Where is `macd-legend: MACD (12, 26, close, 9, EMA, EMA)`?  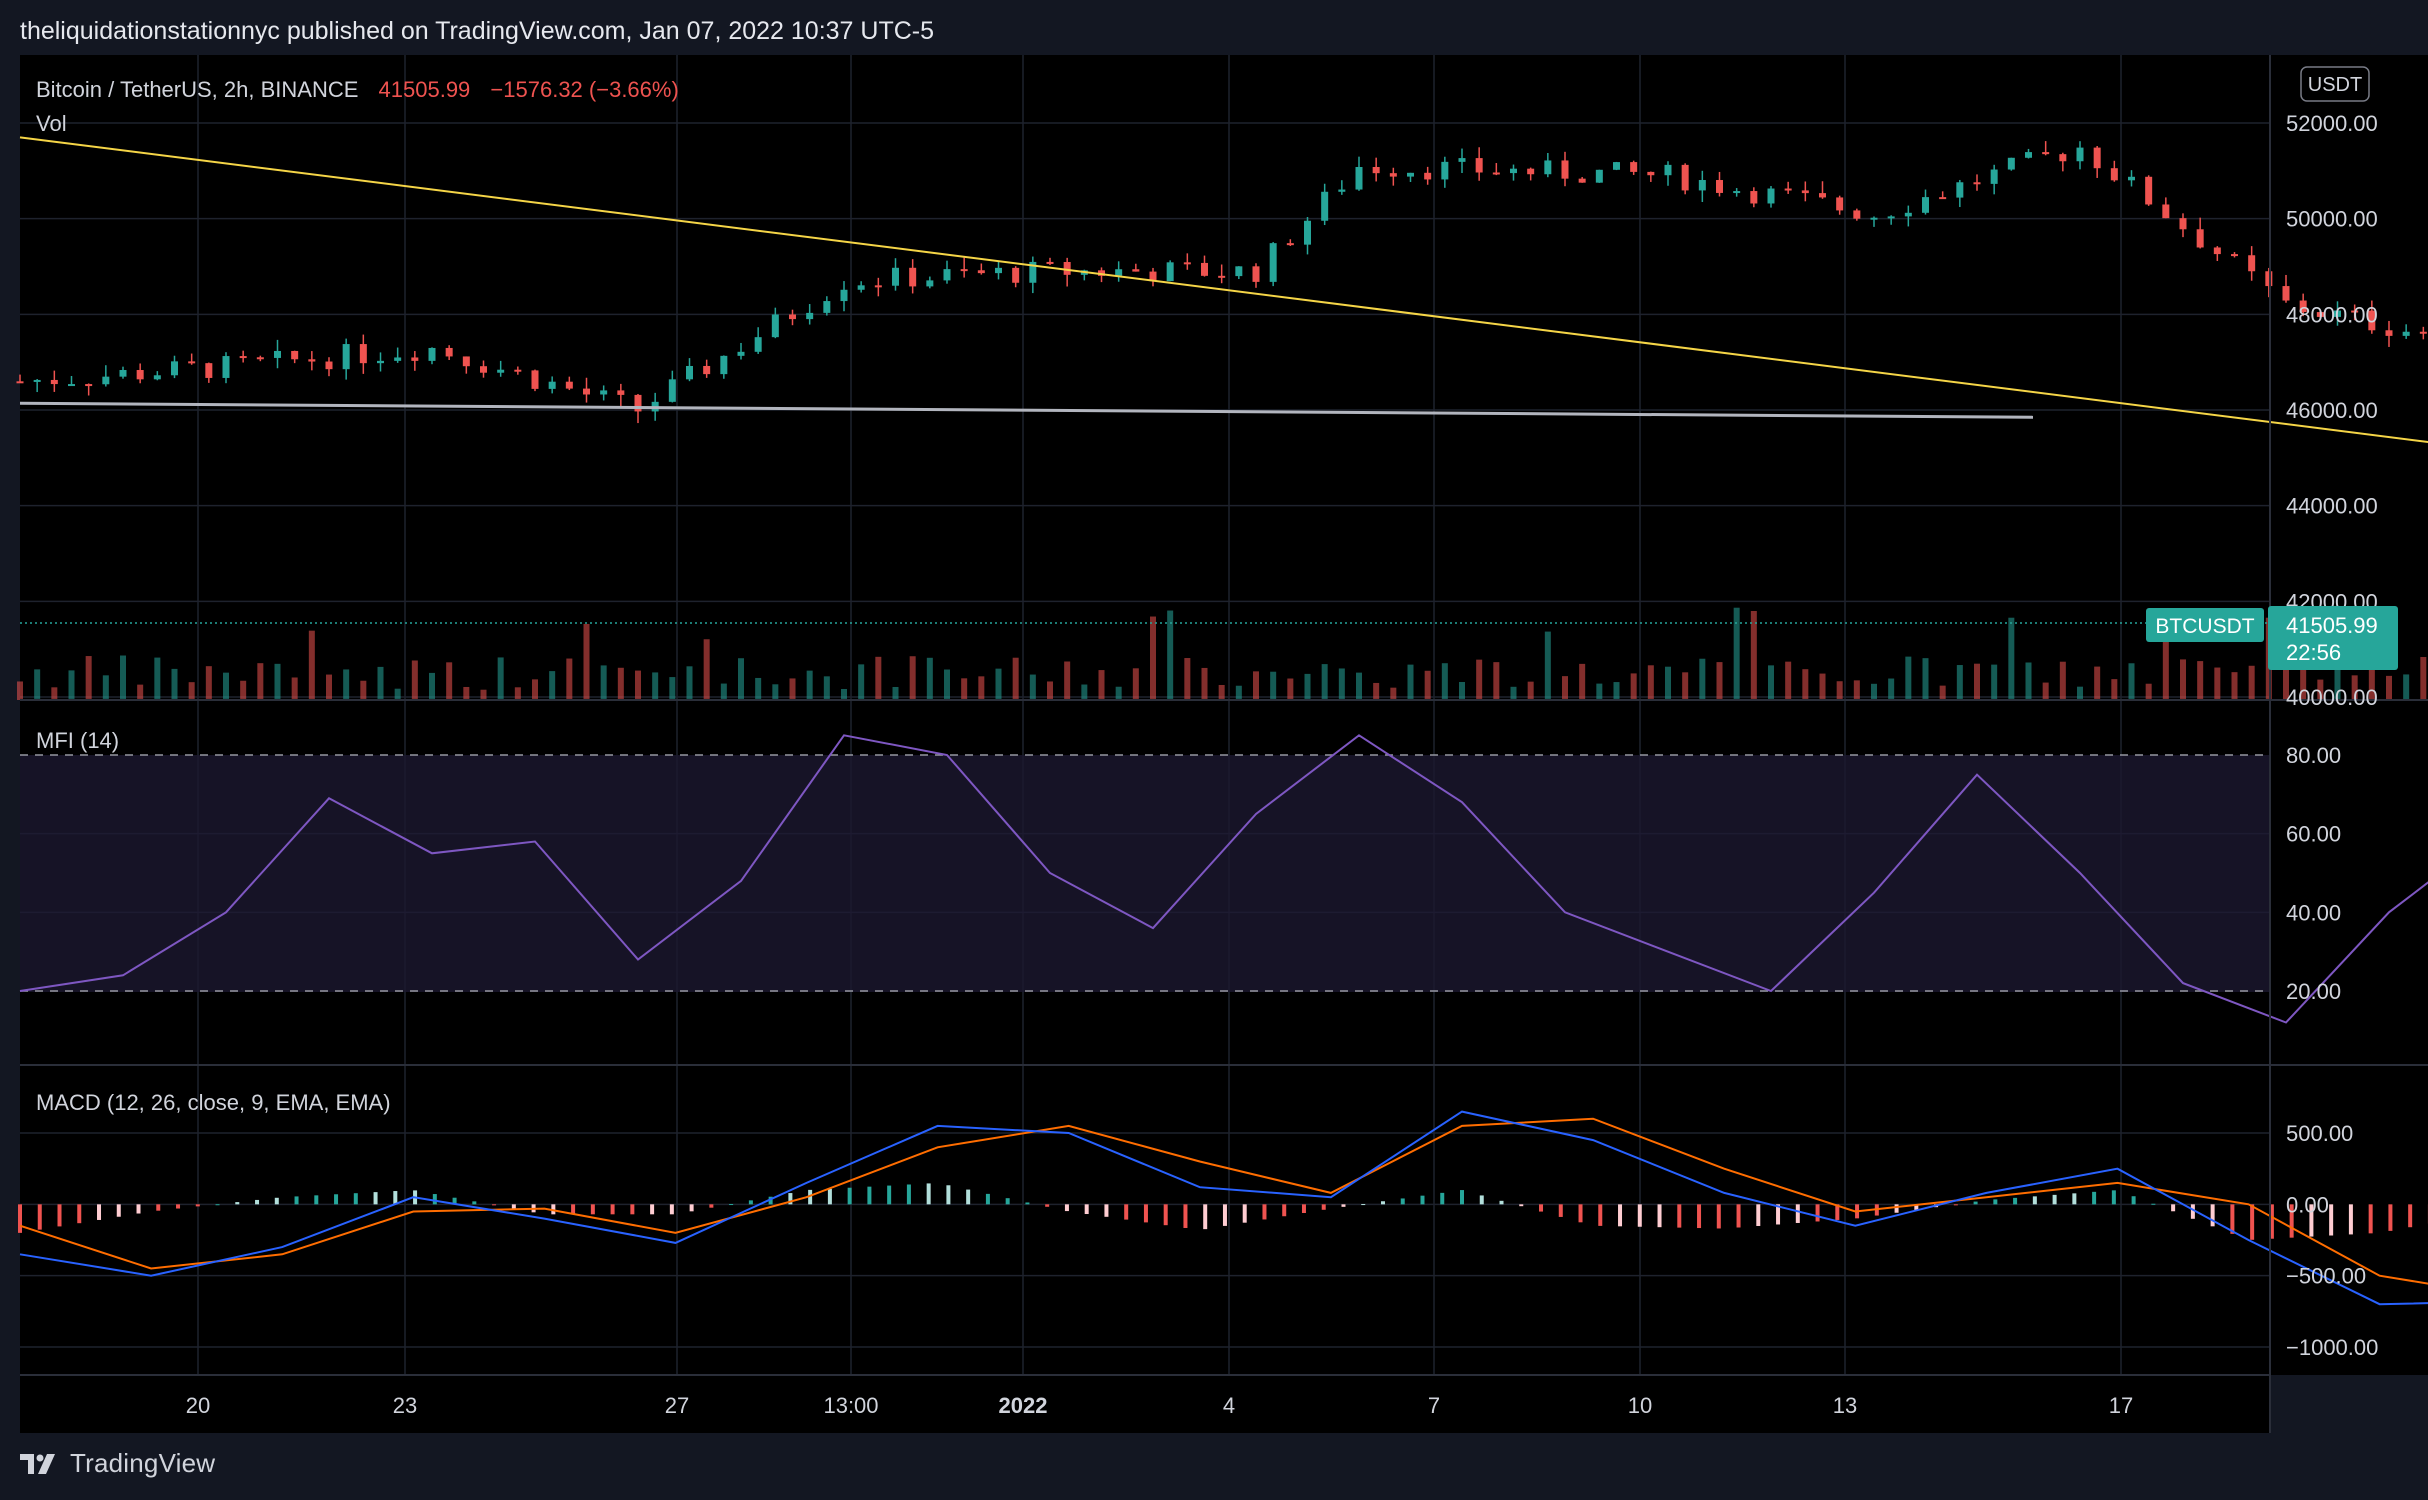 macd-legend: MACD (12, 26, close, 9, EMA, EMA) is located at coordinates (213, 1102).